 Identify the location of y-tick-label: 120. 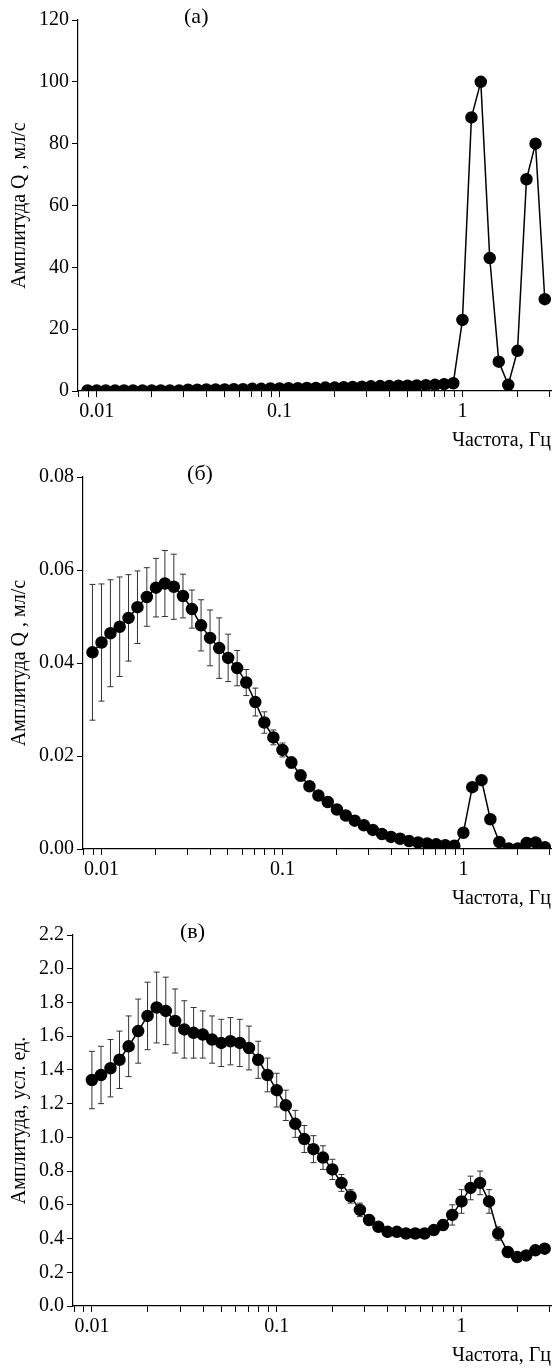
(54, 18).